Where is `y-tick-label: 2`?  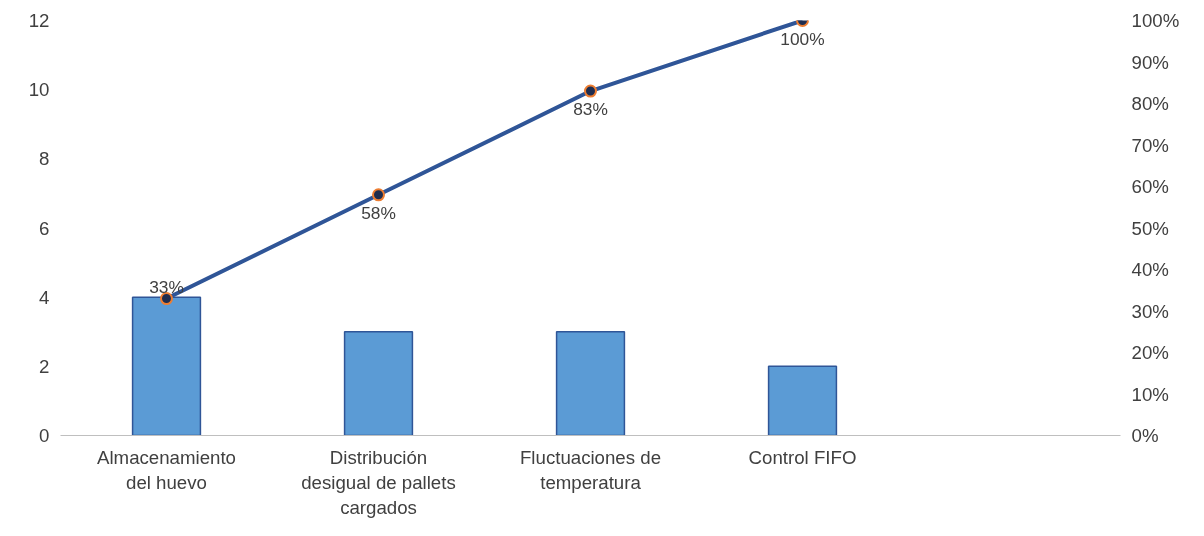 y-tick-label: 2 is located at coordinates (44, 366).